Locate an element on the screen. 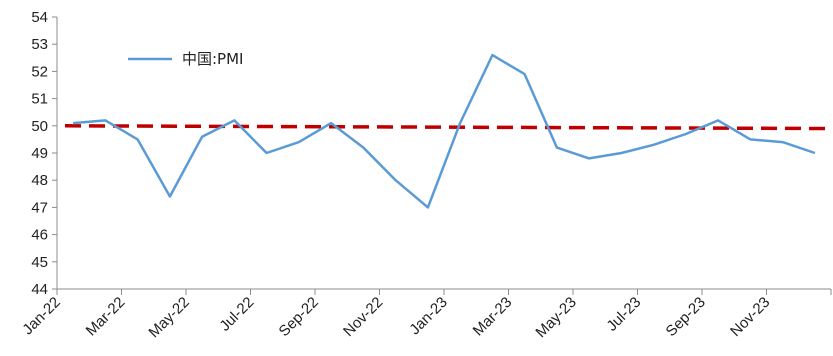 The image size is (833, 356). y-tick-label: 48 is located at coordinates (39, 180).